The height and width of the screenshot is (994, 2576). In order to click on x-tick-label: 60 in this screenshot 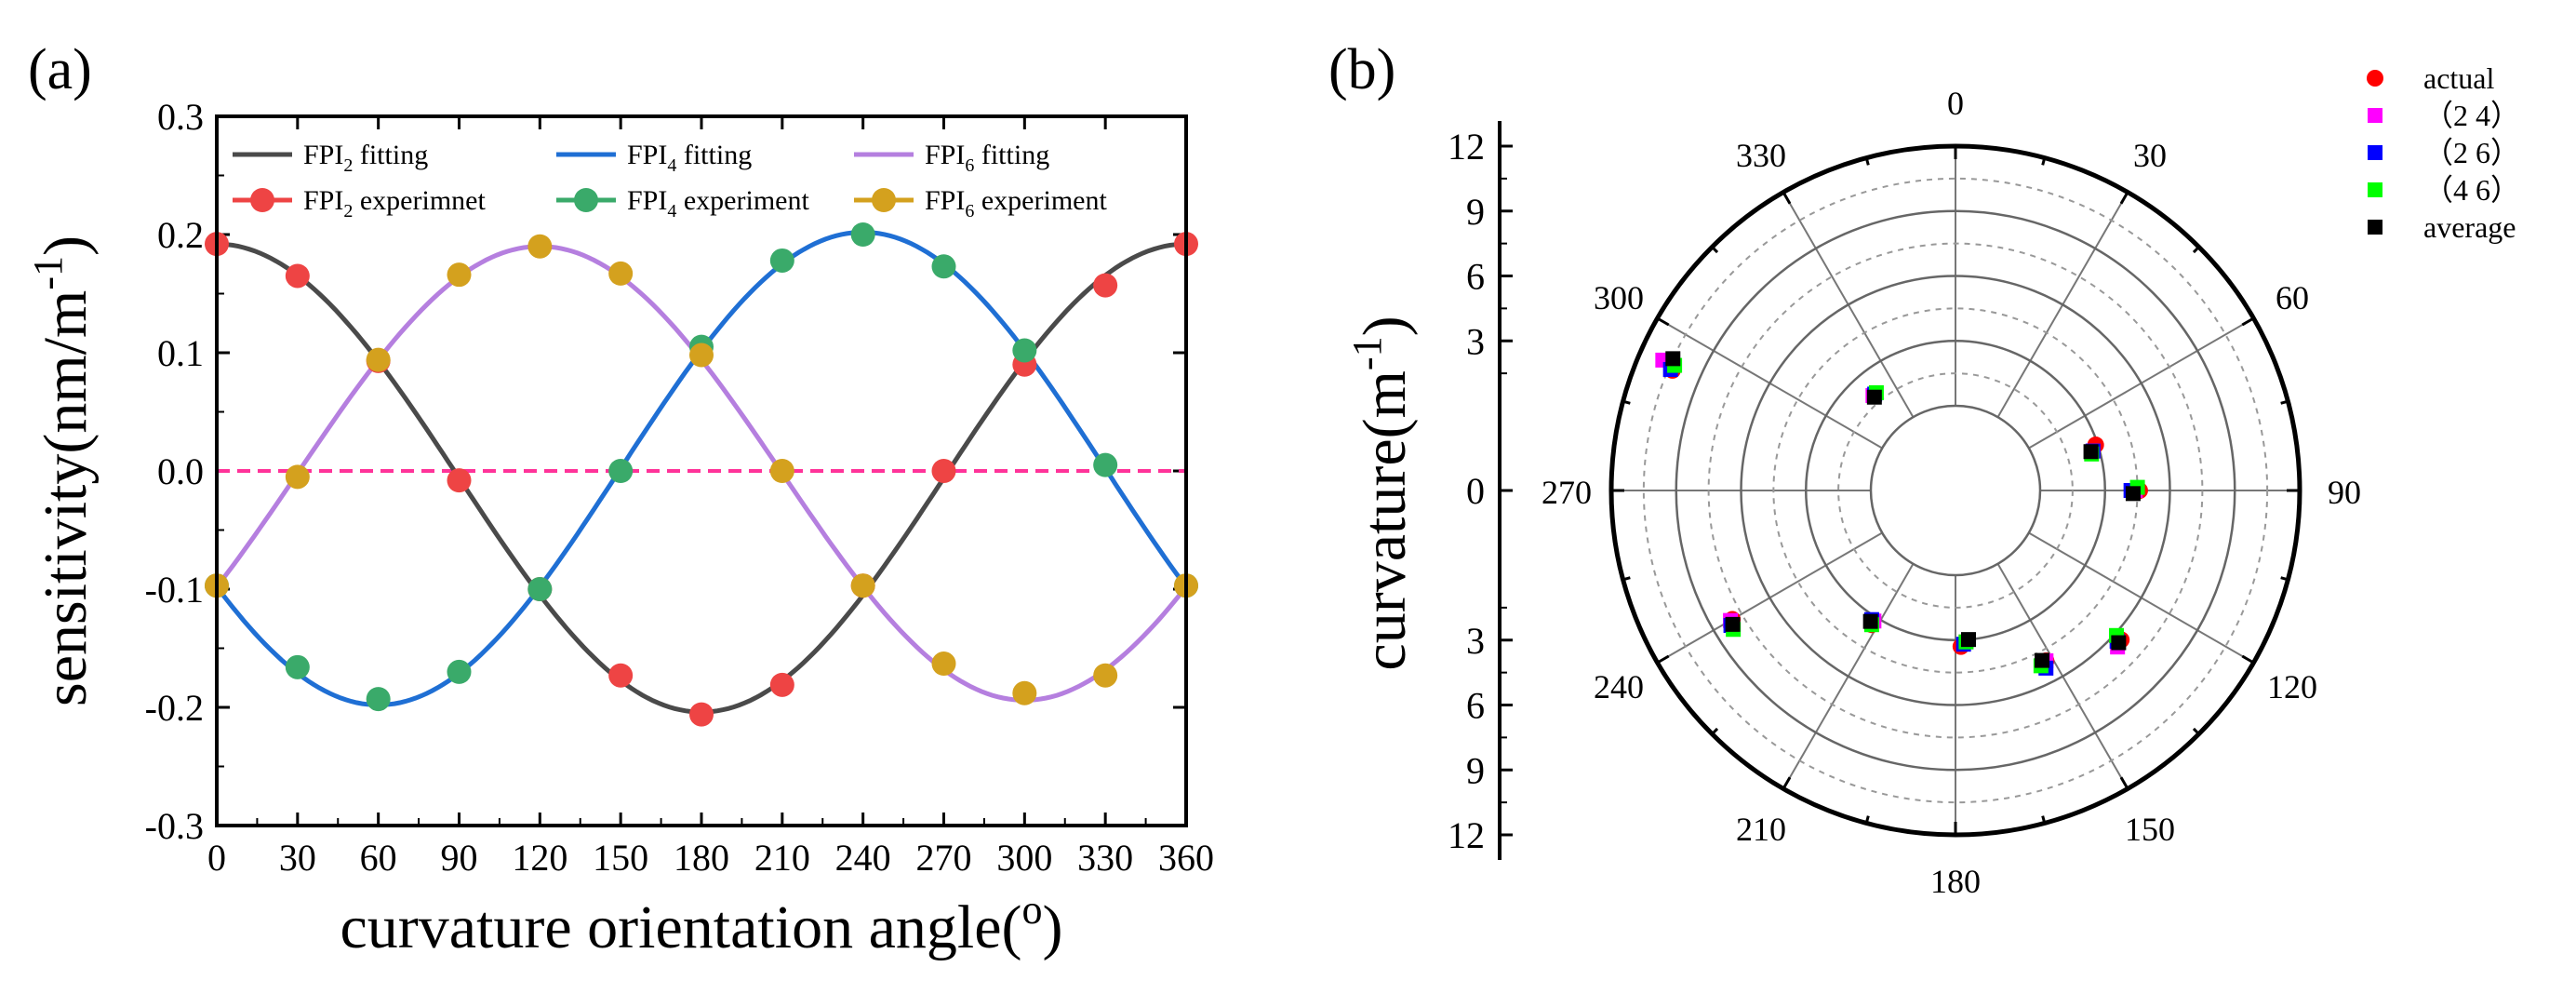, I will do `click(378, 858)`.